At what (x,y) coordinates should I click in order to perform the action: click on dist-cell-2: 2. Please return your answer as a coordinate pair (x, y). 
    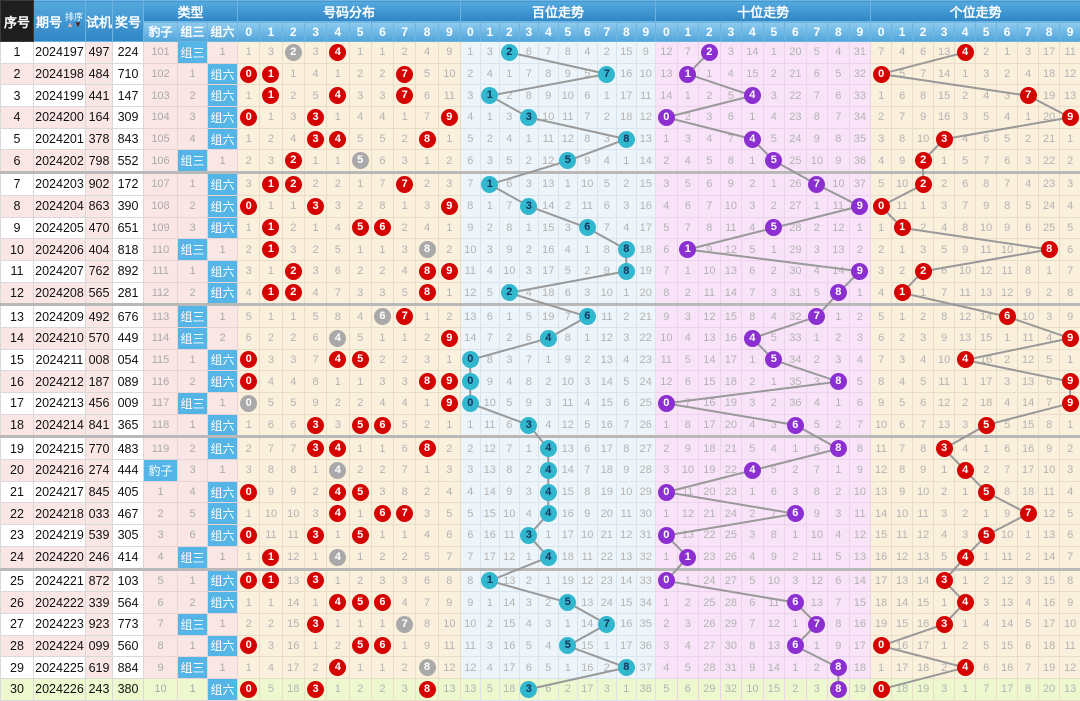
    Looking at the image, I should click on (293, 52).